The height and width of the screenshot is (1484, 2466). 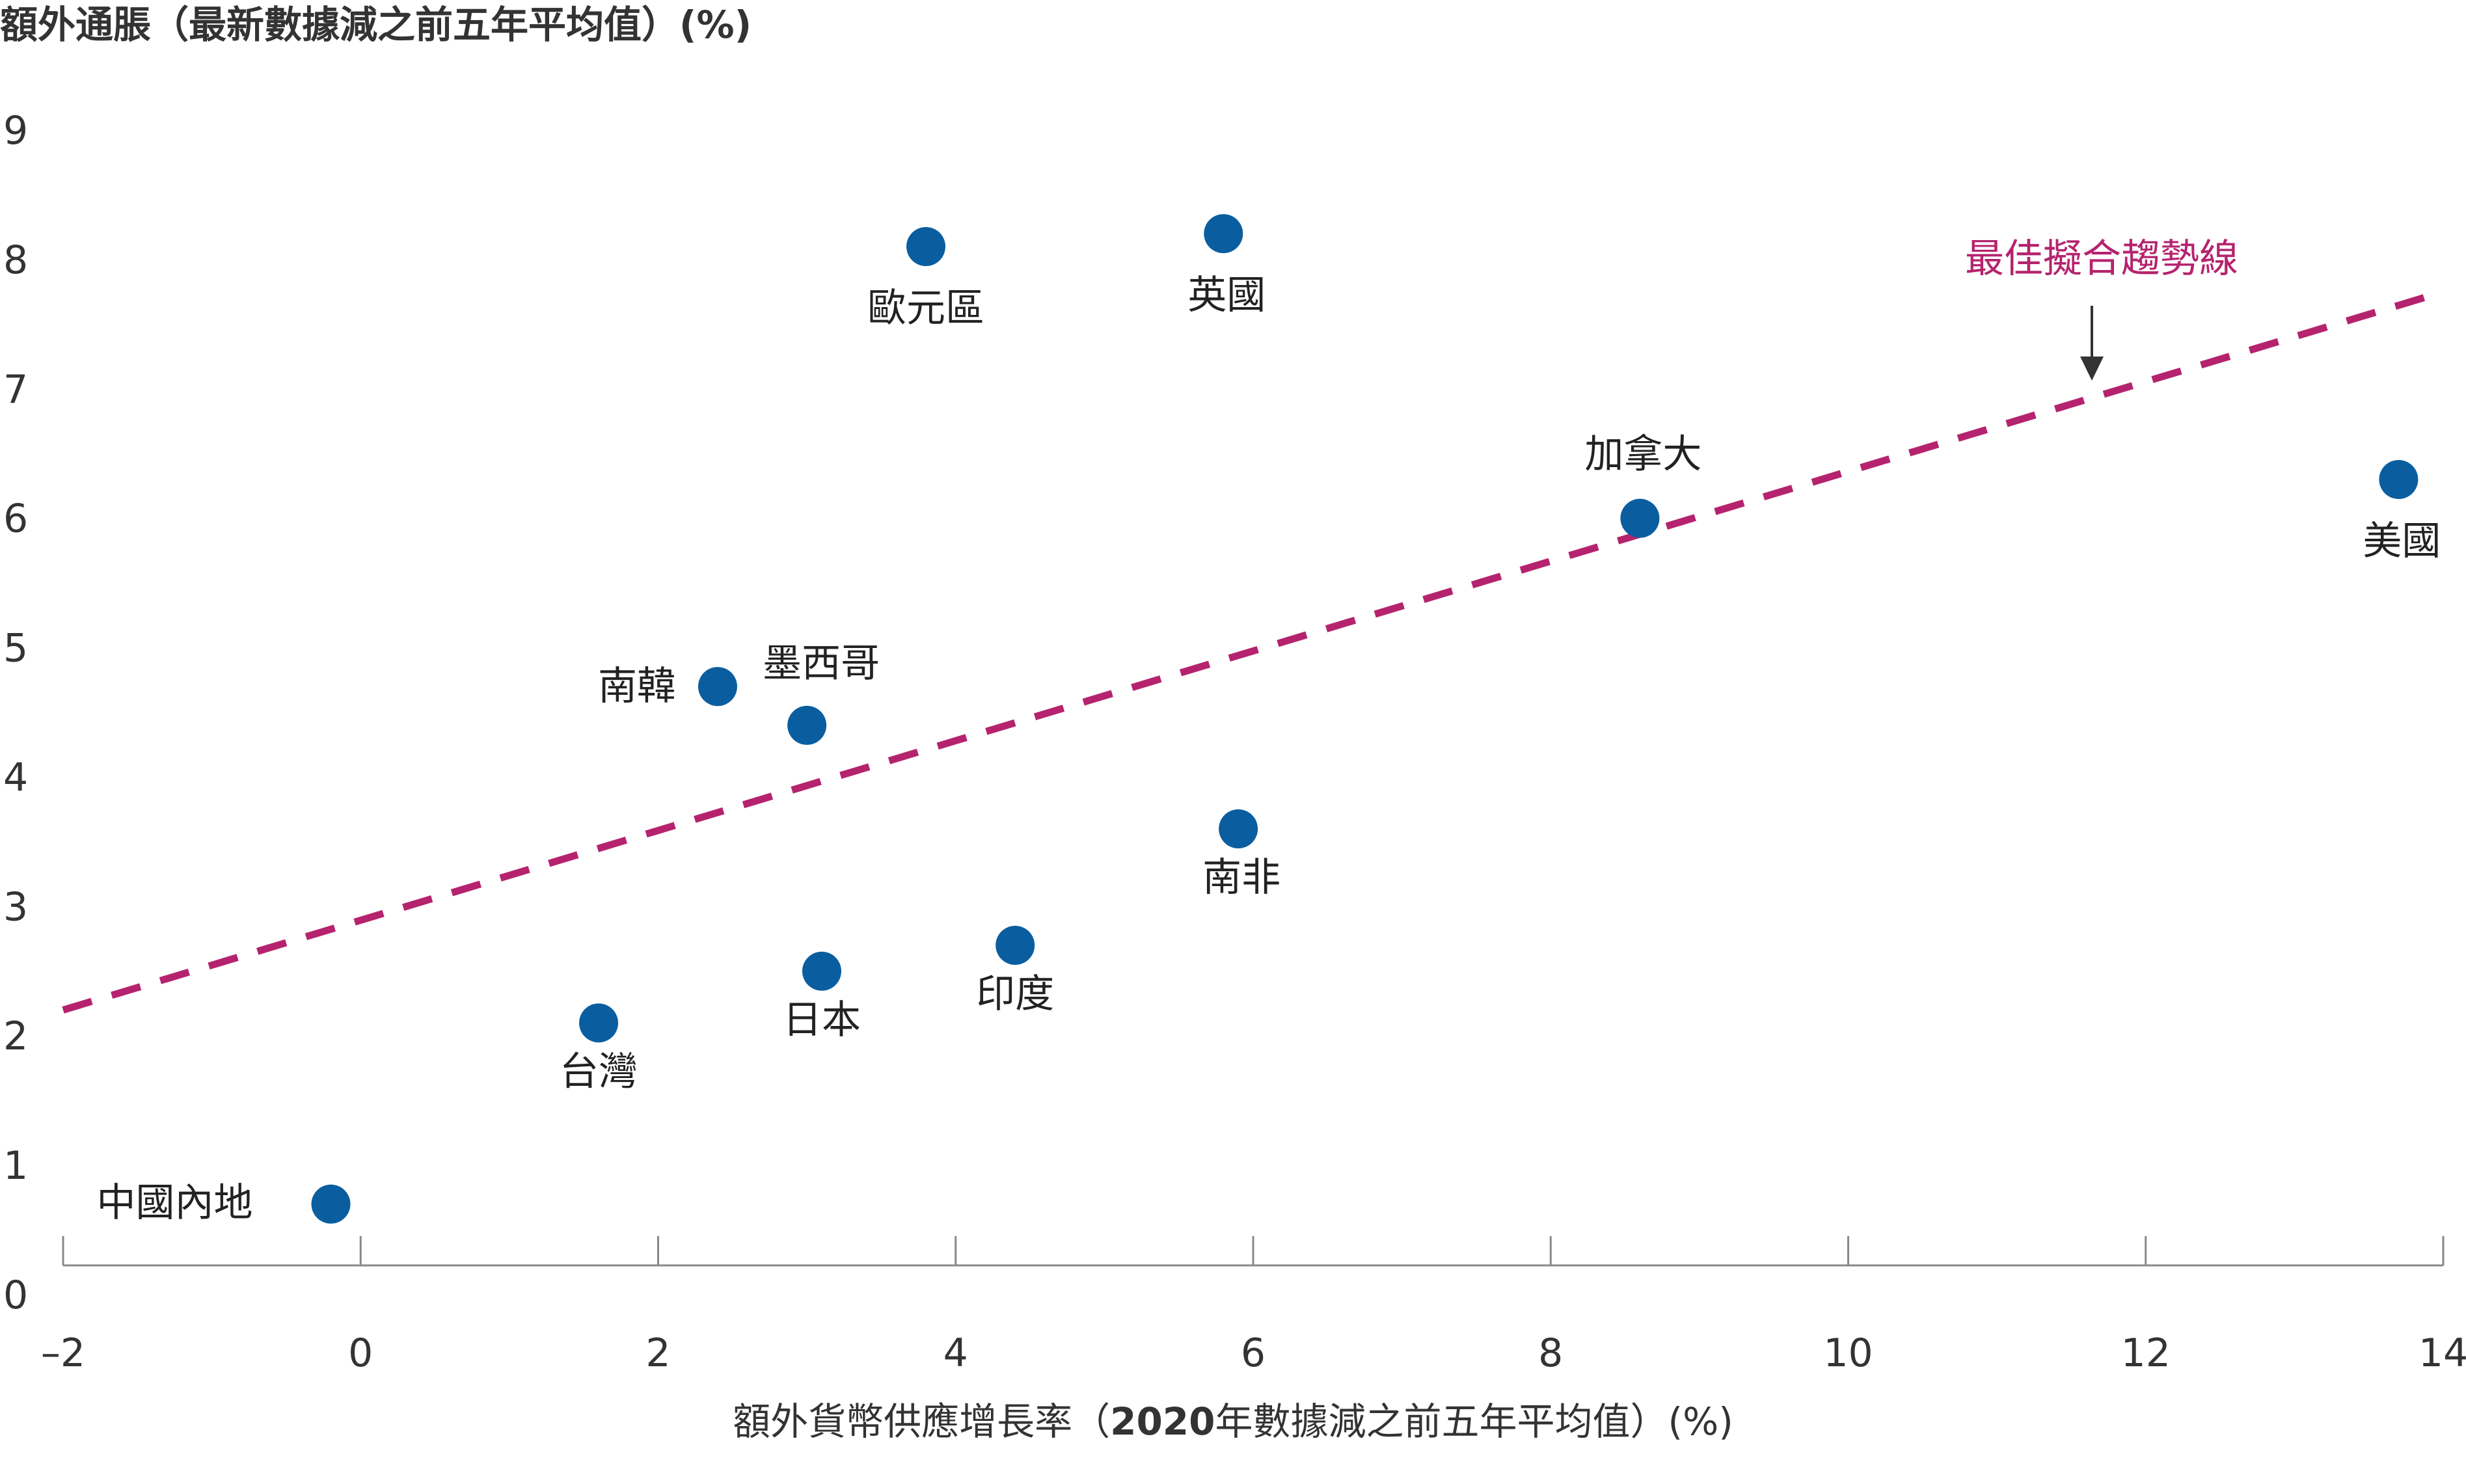 What do you see at coordinates (16, 713) in the screenshot?
I see `y-axis-ticks: 0 1 2 3 4 5 6 7 8 9` at bounding box center [16, 713].